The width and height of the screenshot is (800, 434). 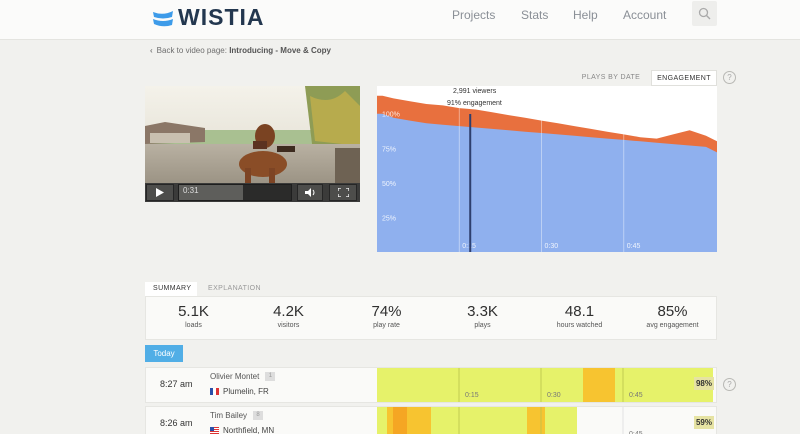 I want to click on video-progress-track, so click(x=235, y=192).